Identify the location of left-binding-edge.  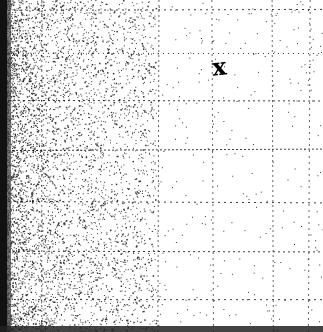
(3, 166).